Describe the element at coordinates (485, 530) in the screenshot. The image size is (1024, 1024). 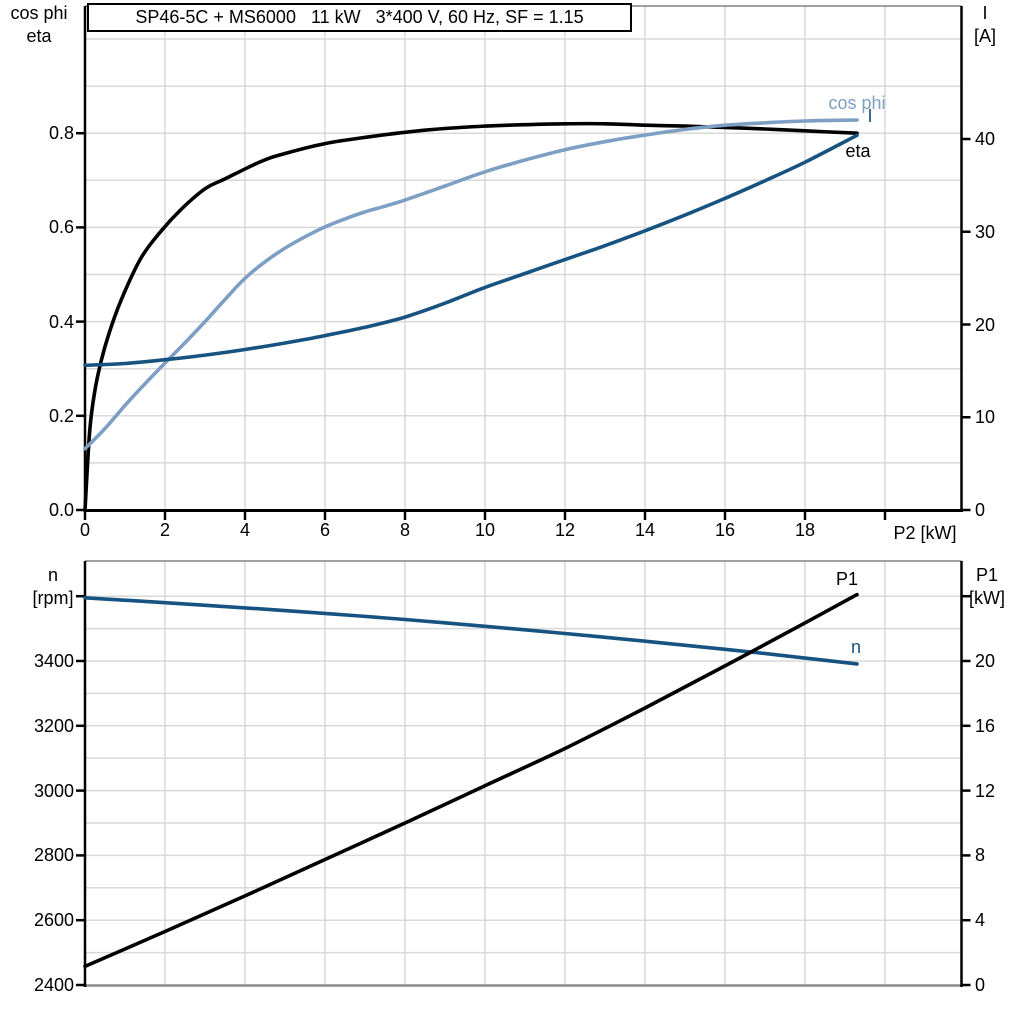
I see `x-tick-label: 10` at that location.